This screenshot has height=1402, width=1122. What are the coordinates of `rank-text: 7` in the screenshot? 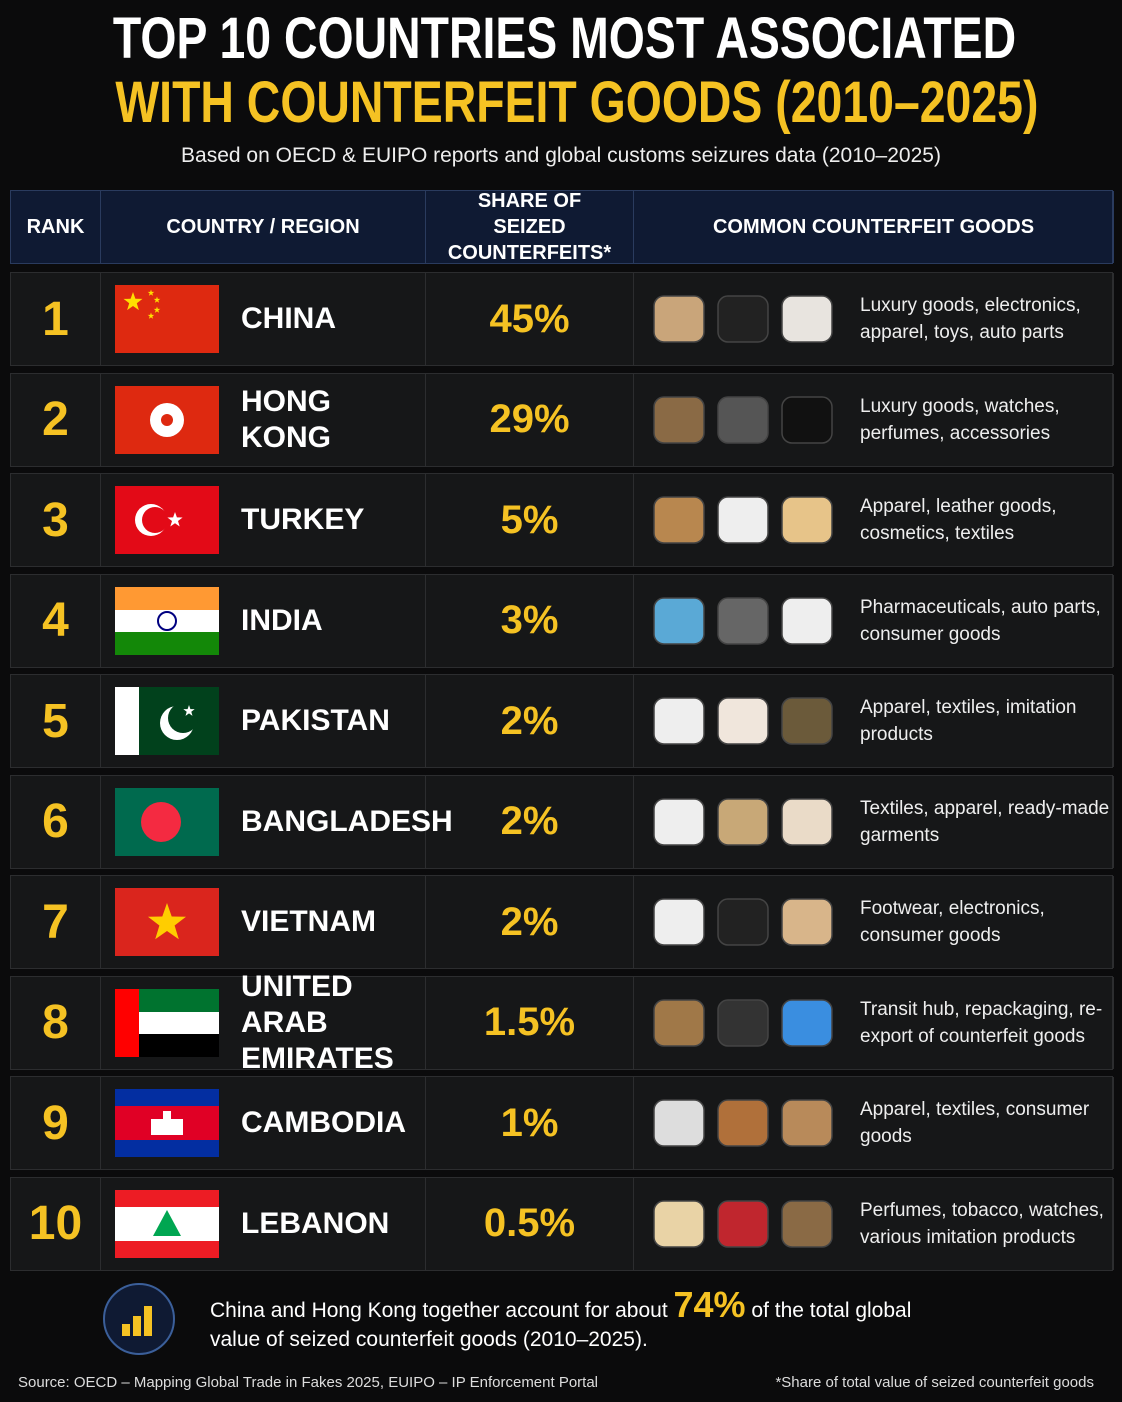 It's located at (55, 922).